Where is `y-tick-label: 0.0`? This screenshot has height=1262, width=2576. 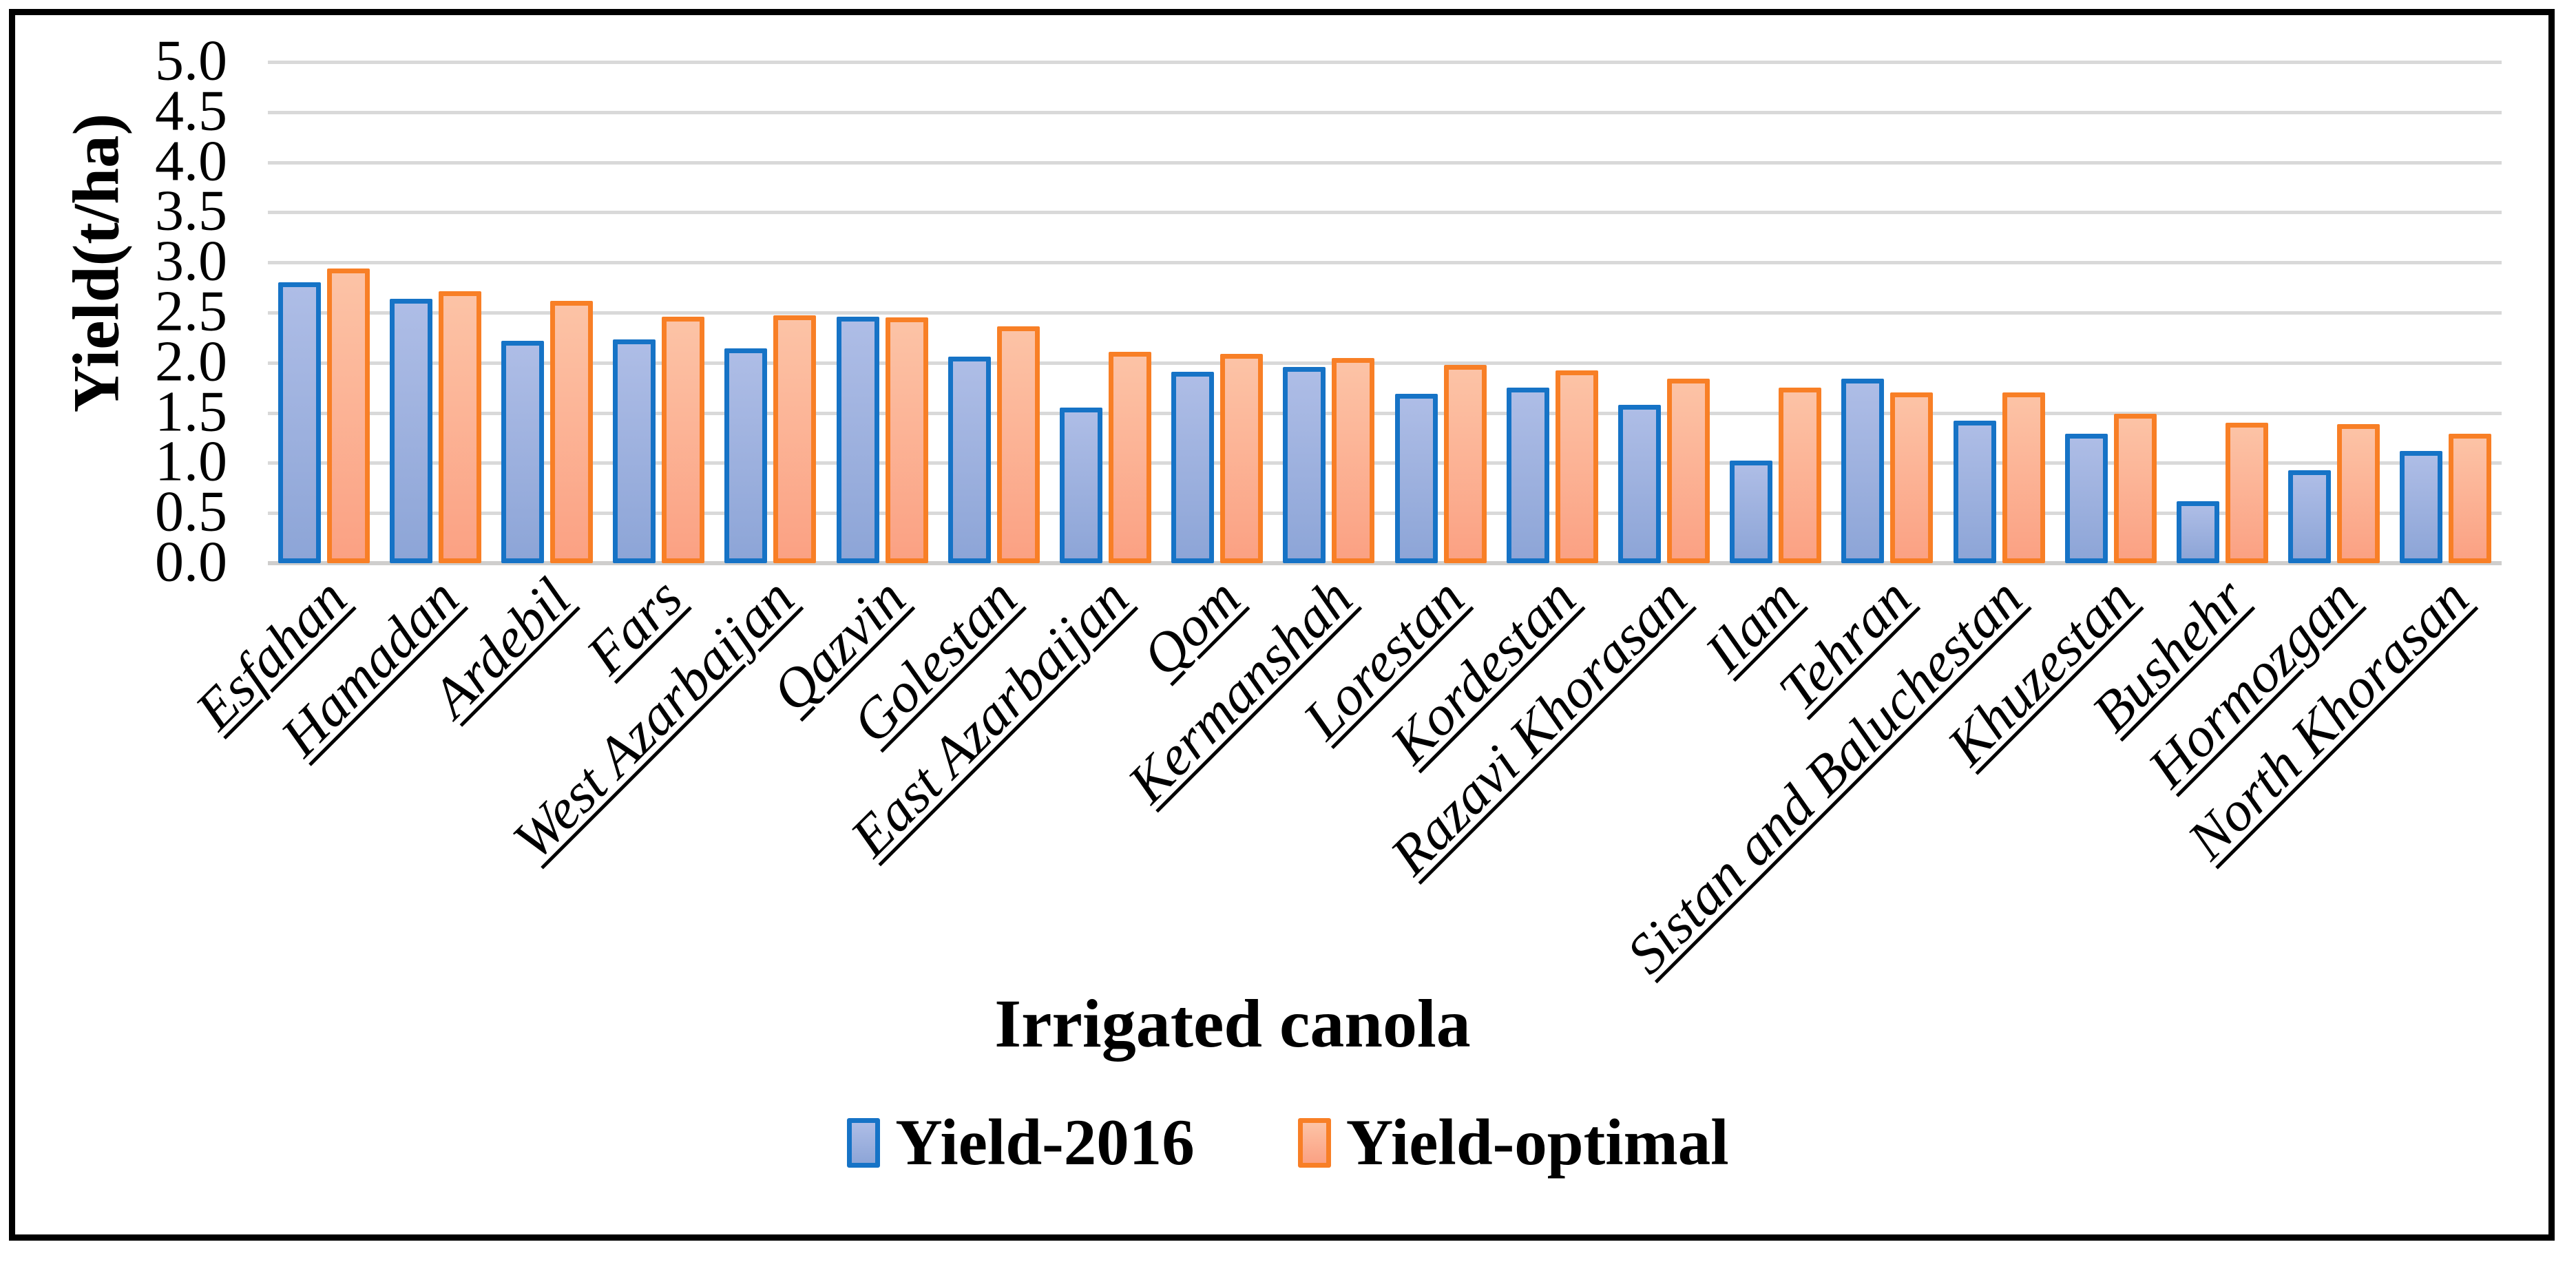
y-tick-label: 0.0 is located at coordinates (191, 561).